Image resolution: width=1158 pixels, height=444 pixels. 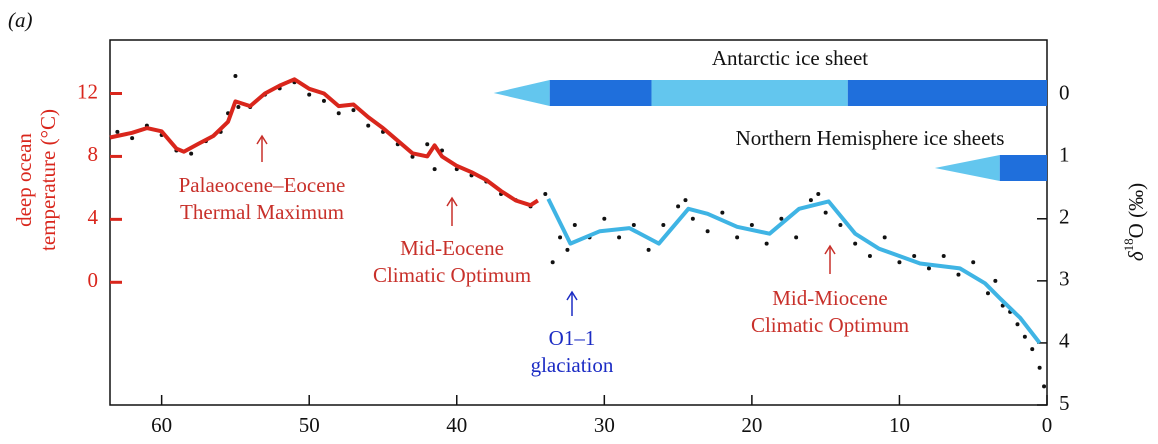 I want to click on y2-tick-label: 2, so click(x=1064, y=217).